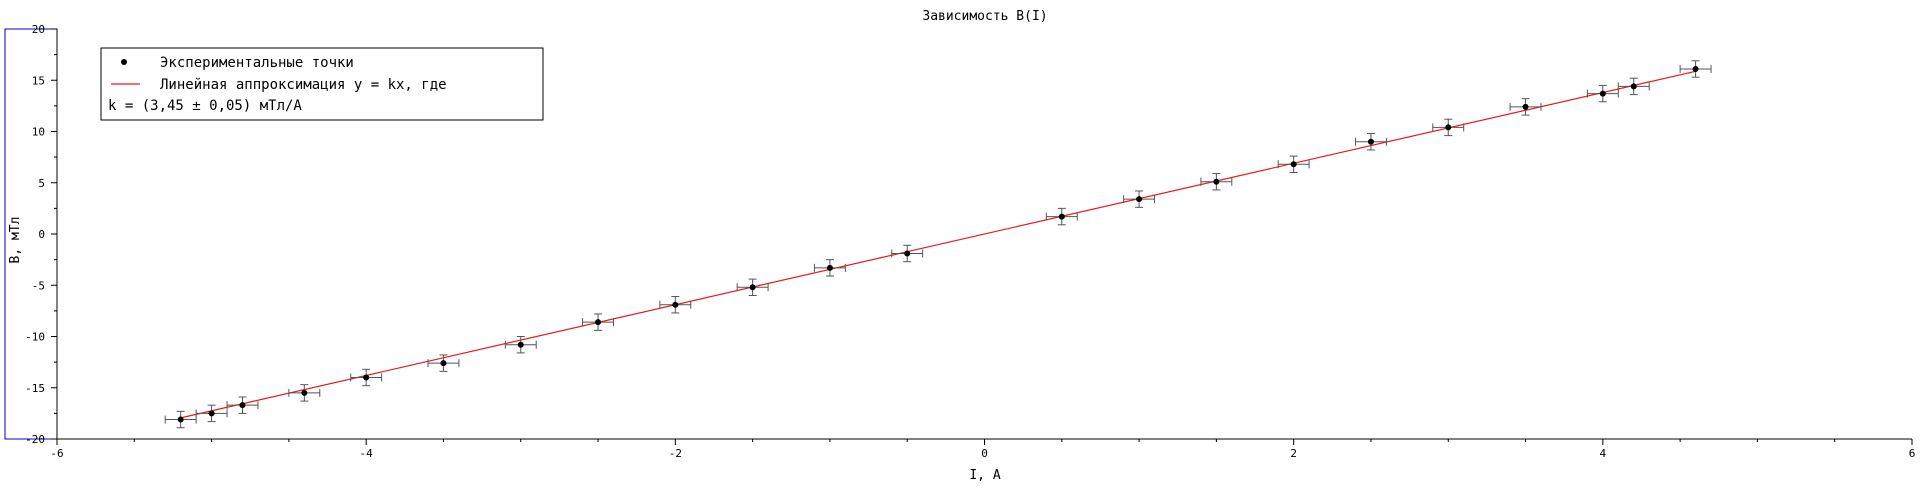 The image size is (1920, 491). Describe the element at coordinates (1912, 453) in the screenshot. I see `x-tick-label: 6` at that location.